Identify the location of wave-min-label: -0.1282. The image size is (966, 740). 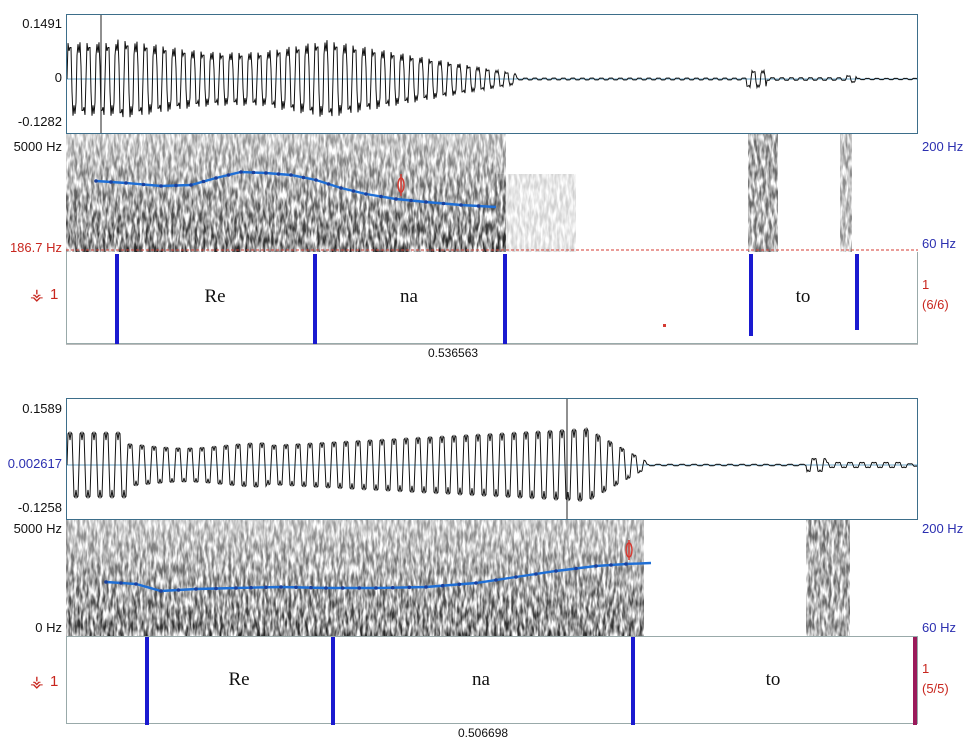
(39, 121).